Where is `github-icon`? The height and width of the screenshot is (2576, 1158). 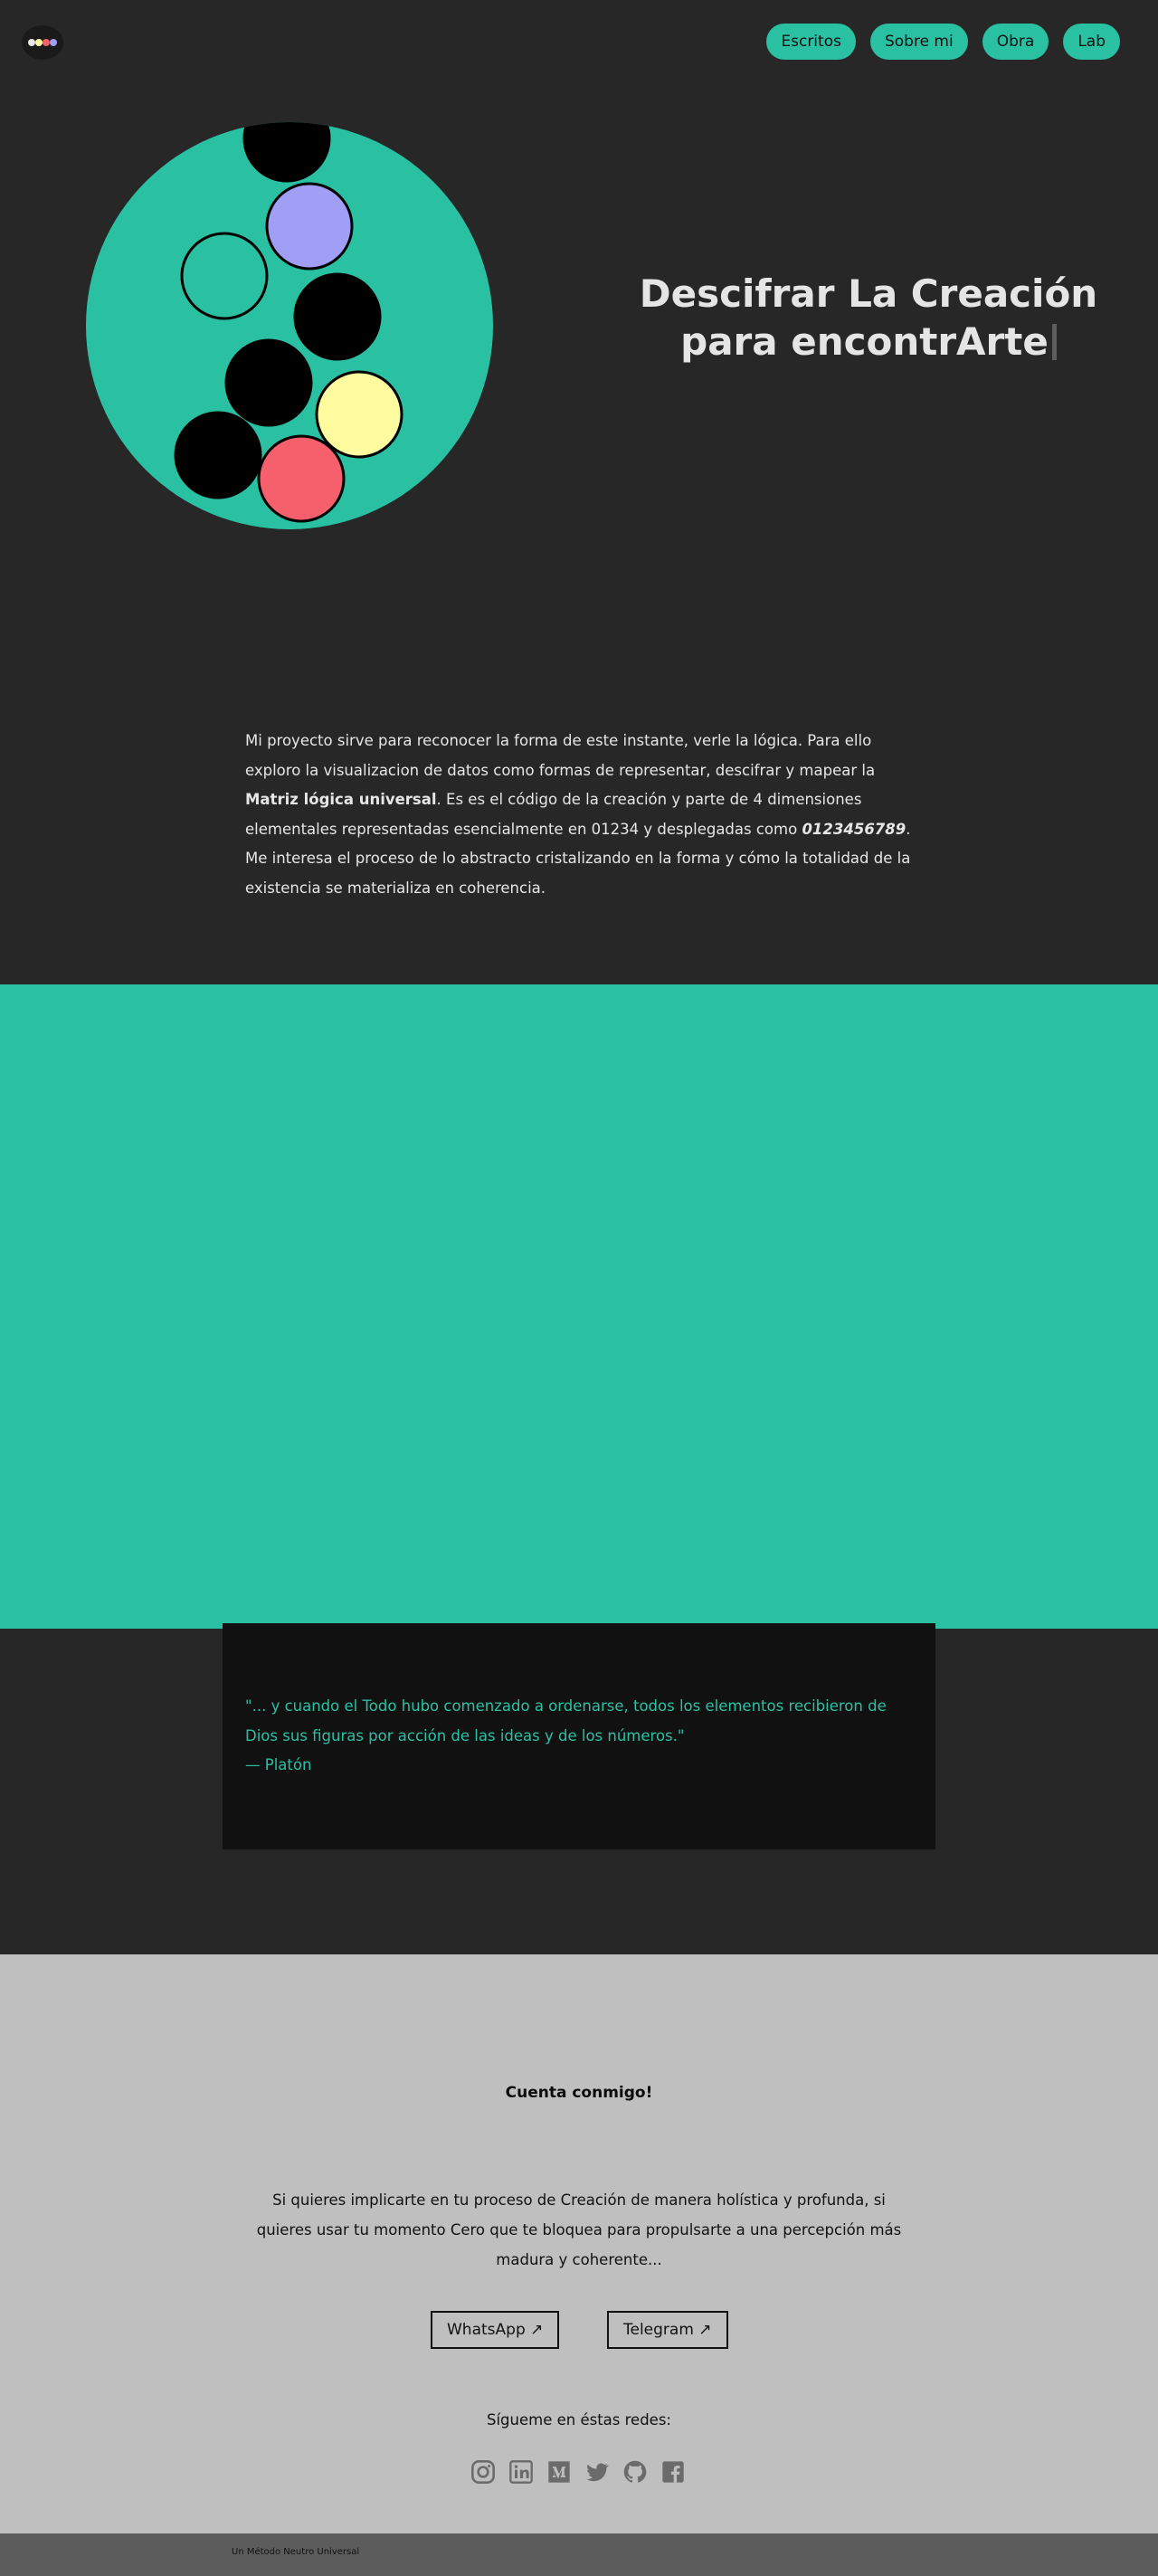 github-icon is located at coordinates (635, 2472).